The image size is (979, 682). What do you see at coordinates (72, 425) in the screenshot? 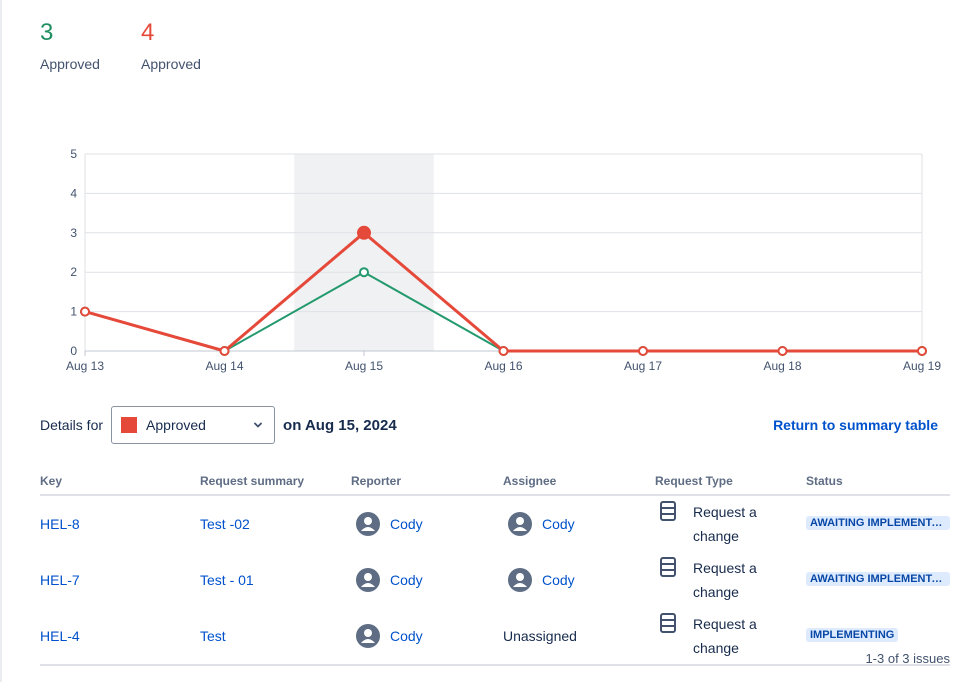
I see `details-for-label: Details for` at bounding box center [72, 425].